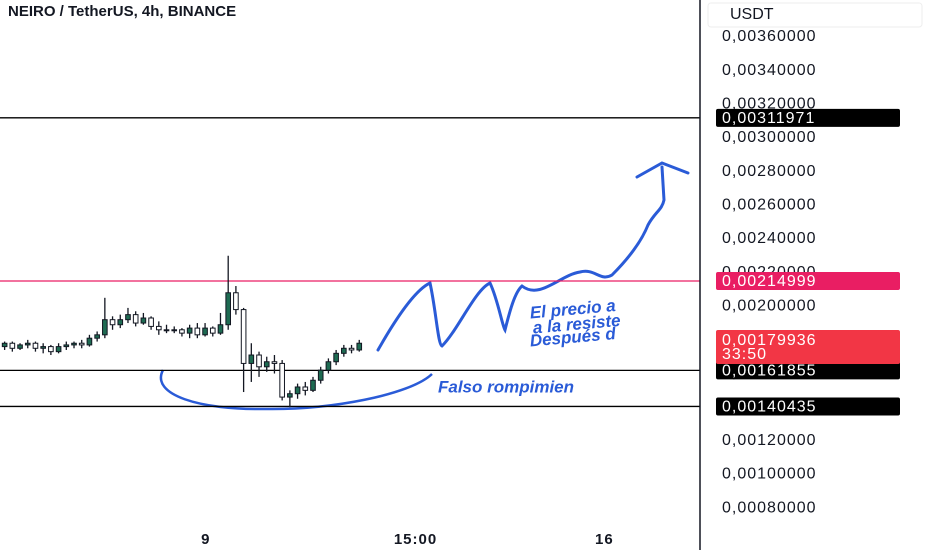 This screenshot has height=550, width=932. What do you see at coordinates (521, 258) in the screenshot?
I see `drawing-arrow` at bounding box center [521, 258].